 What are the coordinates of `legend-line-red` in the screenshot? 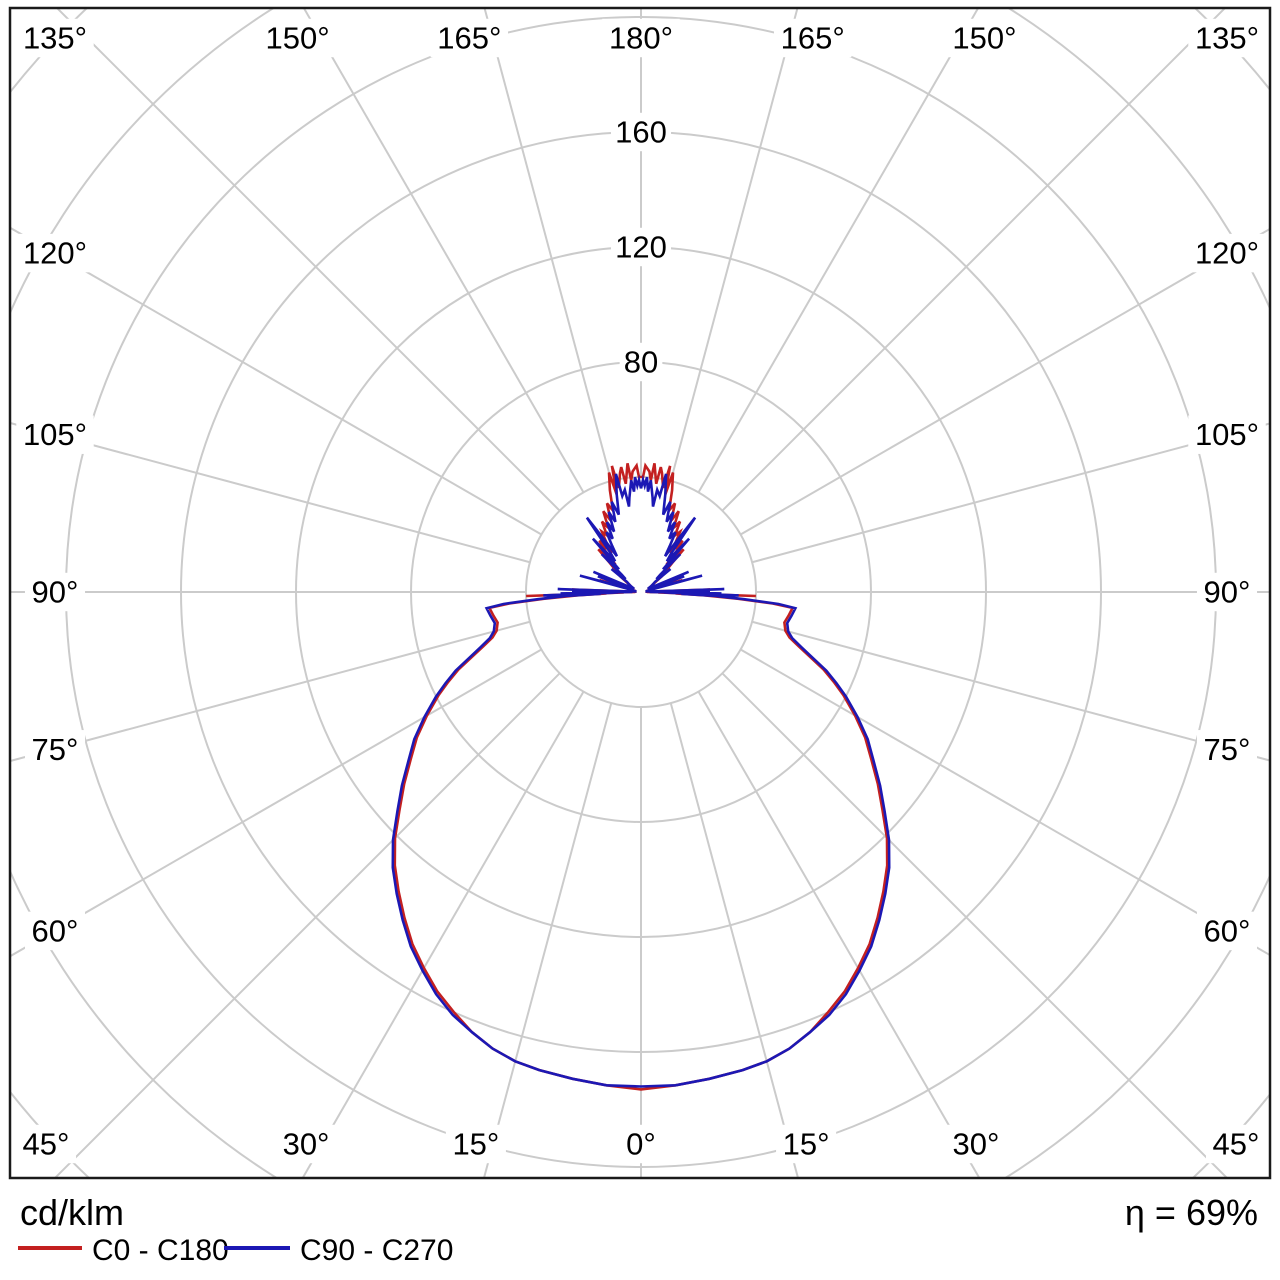 It's located at (50, 1248).